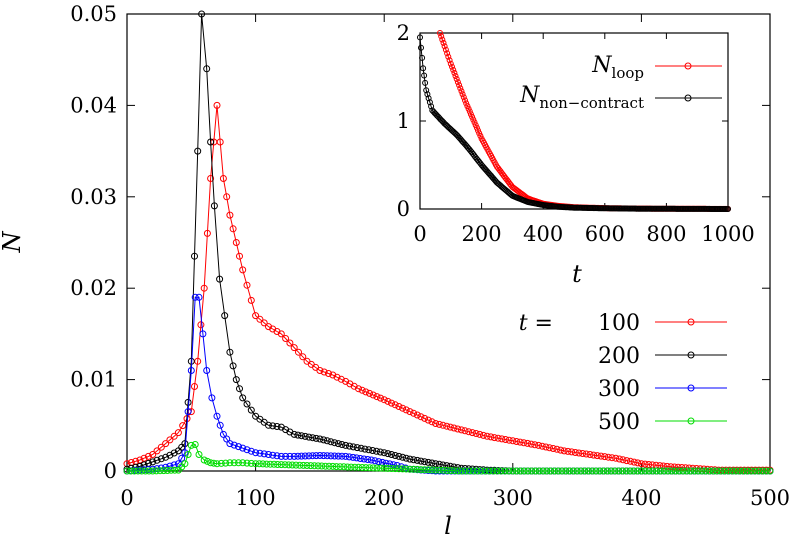 The height and width of the screenshot is (548, 789). Describe the element at coordinates (666, 234) in the screenshot. I see `x-tick-label: 800` at that location.